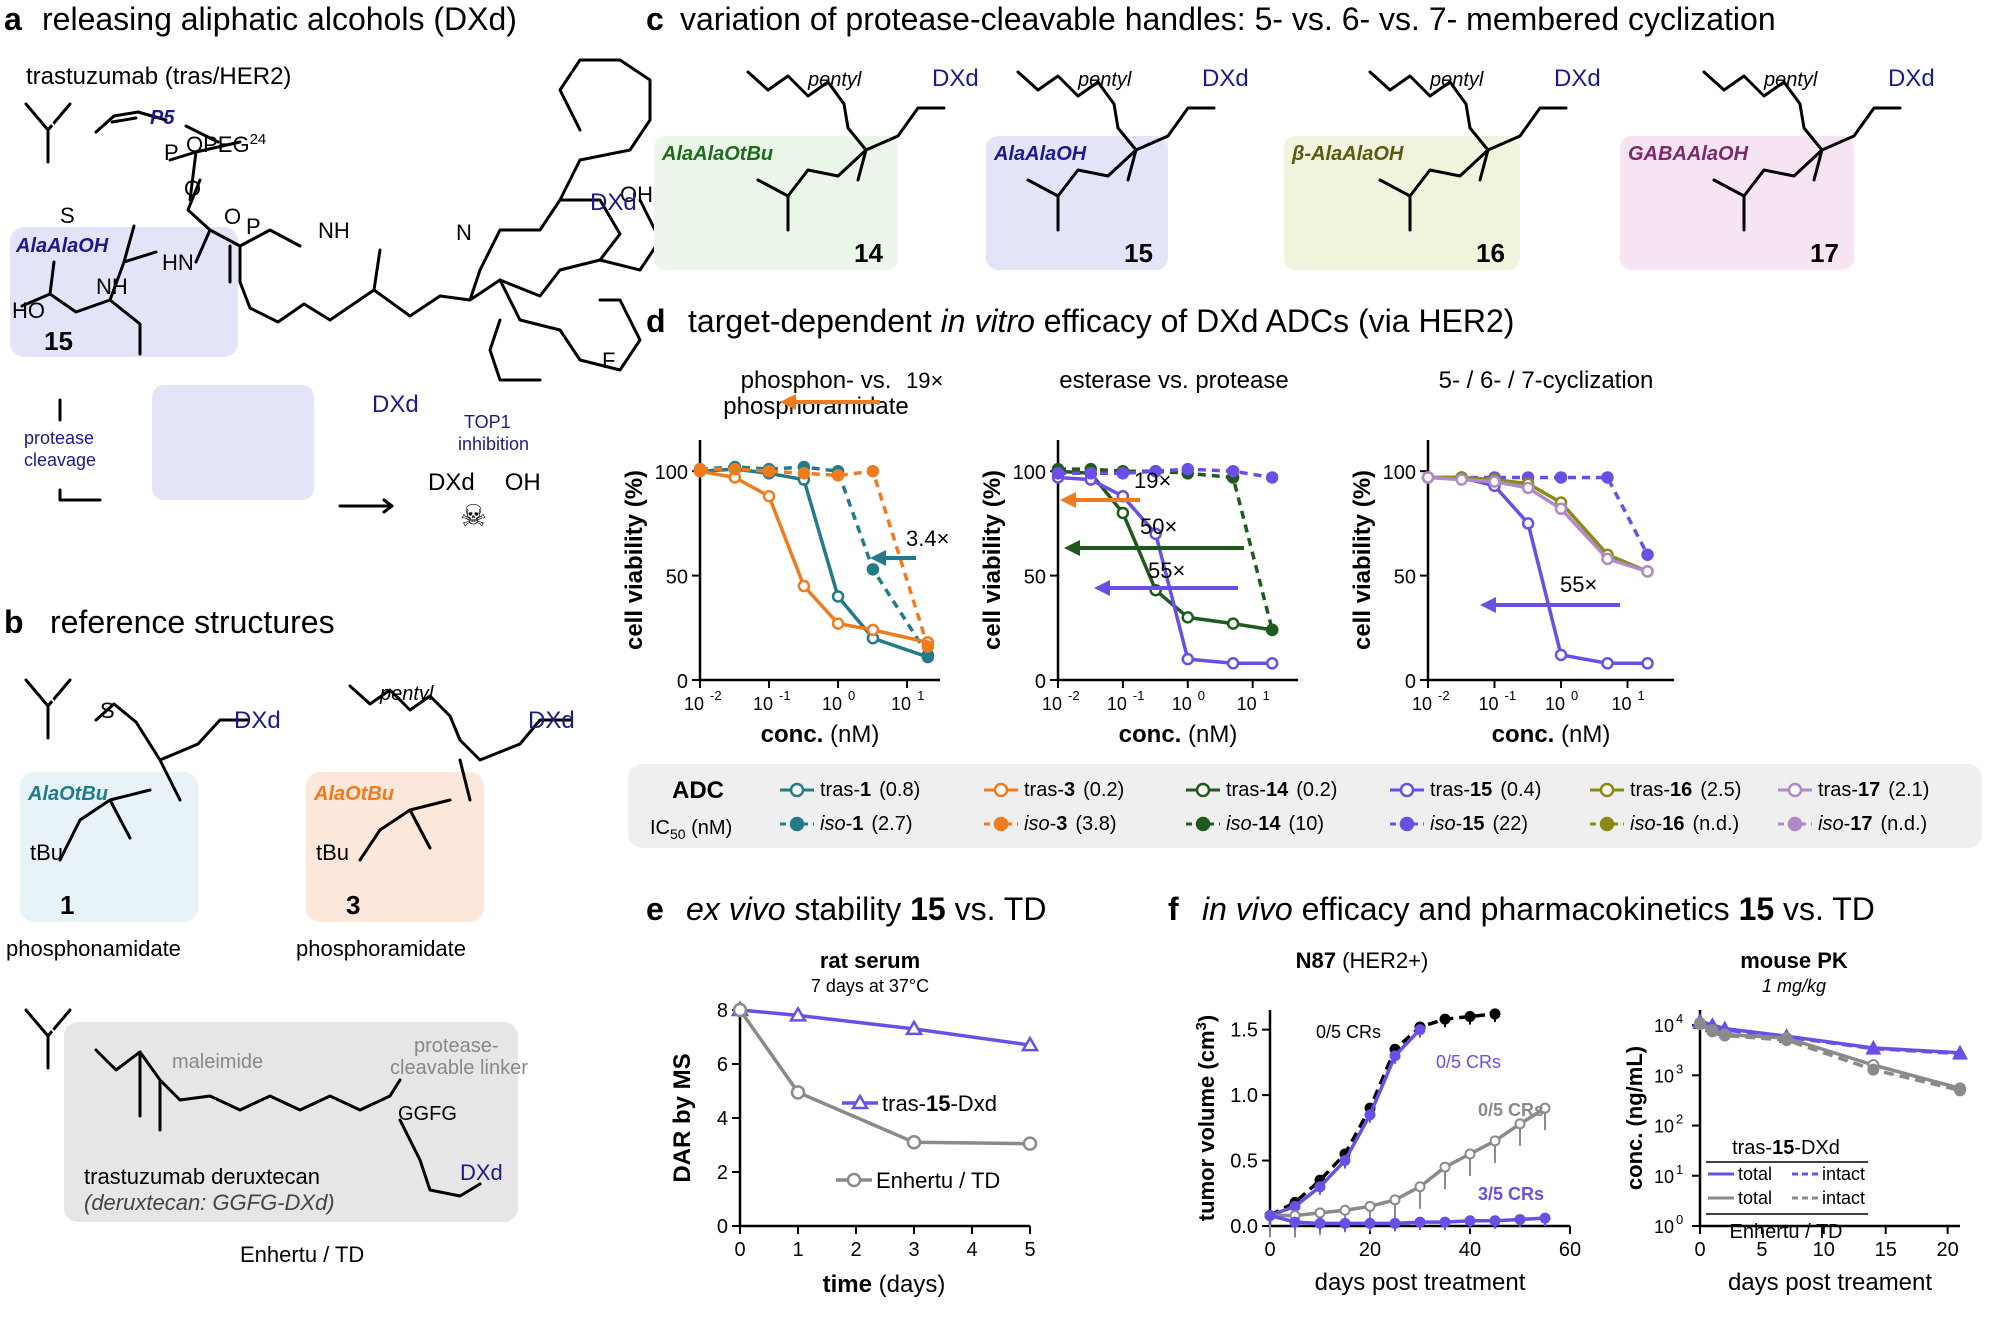 The image size is (1996, 1341). I want to click on panel-e-title: ex vivo stability 15 vs. TD, so click(866, 909).